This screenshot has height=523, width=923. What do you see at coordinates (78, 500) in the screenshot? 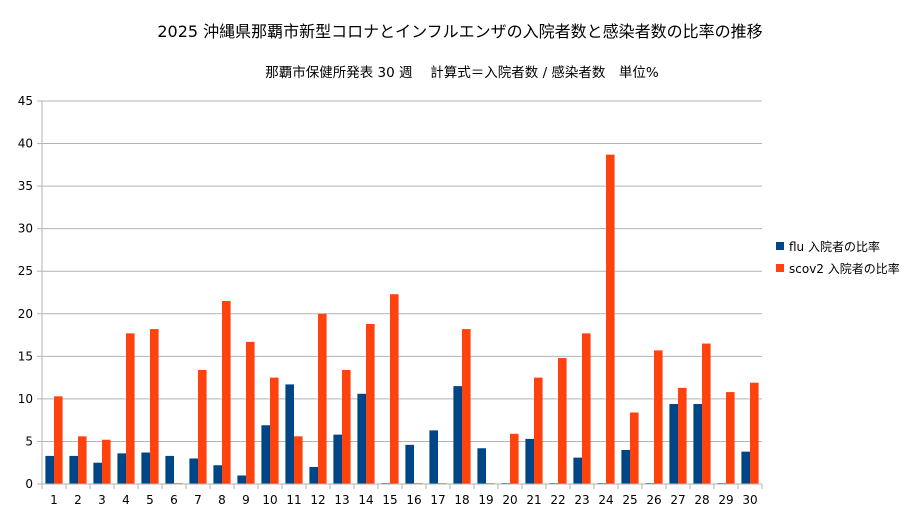
I see `x-tick-label: 2` at bounding box center [78, 500].